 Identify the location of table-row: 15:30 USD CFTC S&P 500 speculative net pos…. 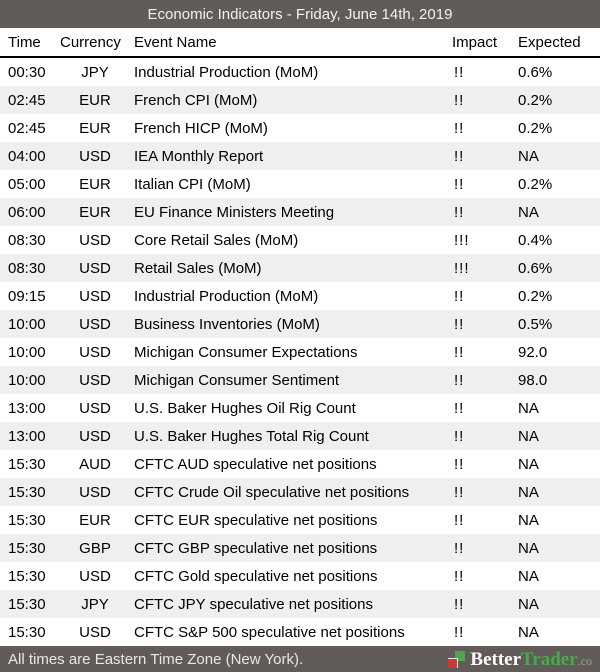
(300, 632).